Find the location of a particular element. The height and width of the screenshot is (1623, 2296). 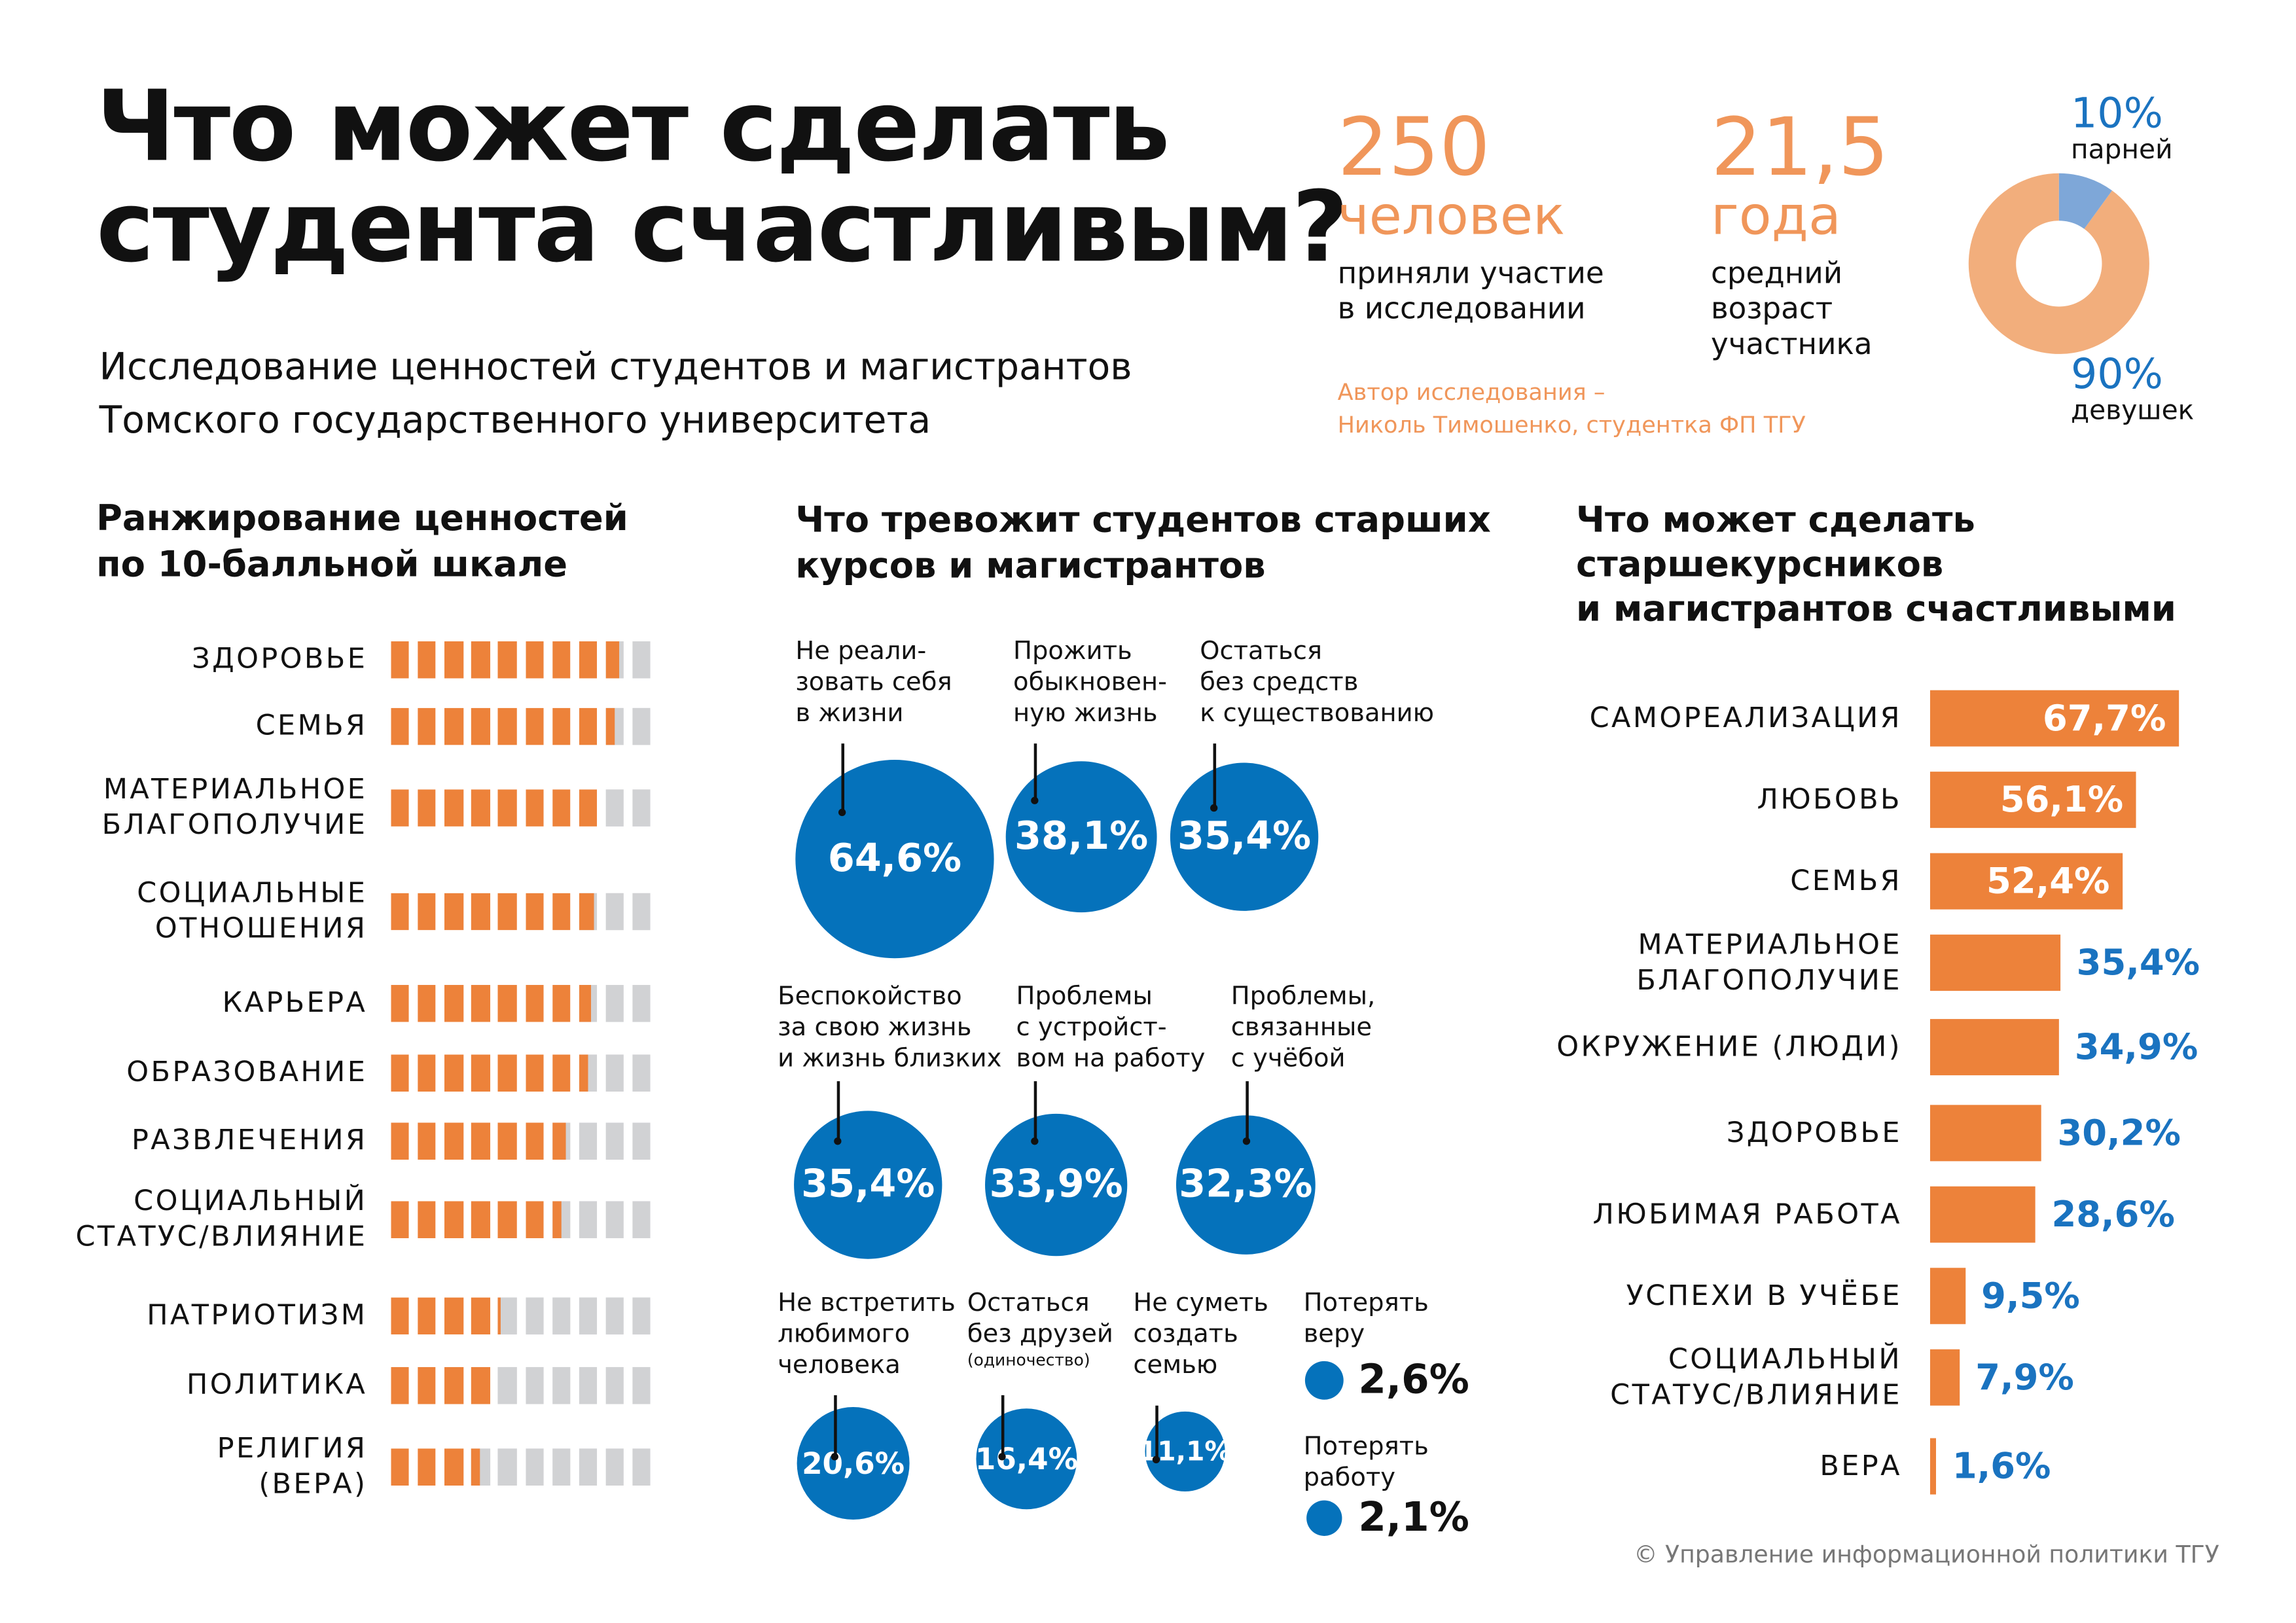

happy-label-line: СЕМЬЯ is located at coordinates (1846, 881).